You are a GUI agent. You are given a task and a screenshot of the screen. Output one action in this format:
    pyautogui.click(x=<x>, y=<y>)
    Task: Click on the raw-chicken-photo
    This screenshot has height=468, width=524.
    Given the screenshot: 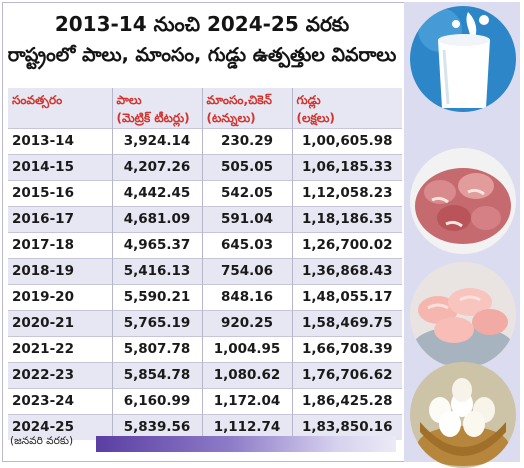 What is the action you would take?
    pyautogui.click(x=463, y=315)
    